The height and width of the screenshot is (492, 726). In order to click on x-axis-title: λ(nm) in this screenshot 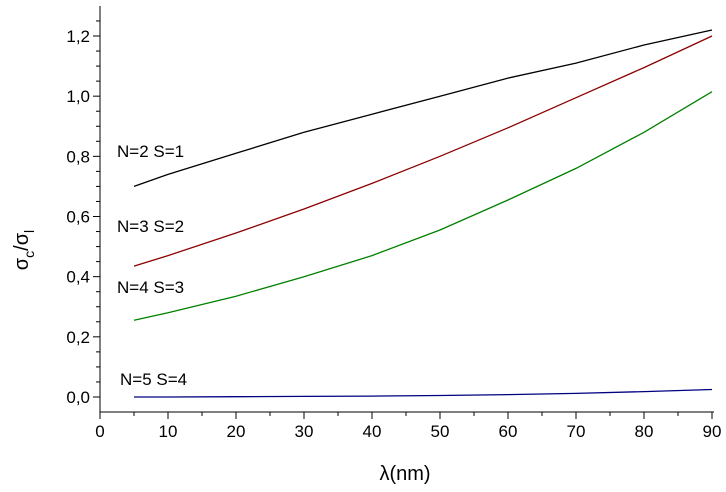, I will do `click(404, 474)`.